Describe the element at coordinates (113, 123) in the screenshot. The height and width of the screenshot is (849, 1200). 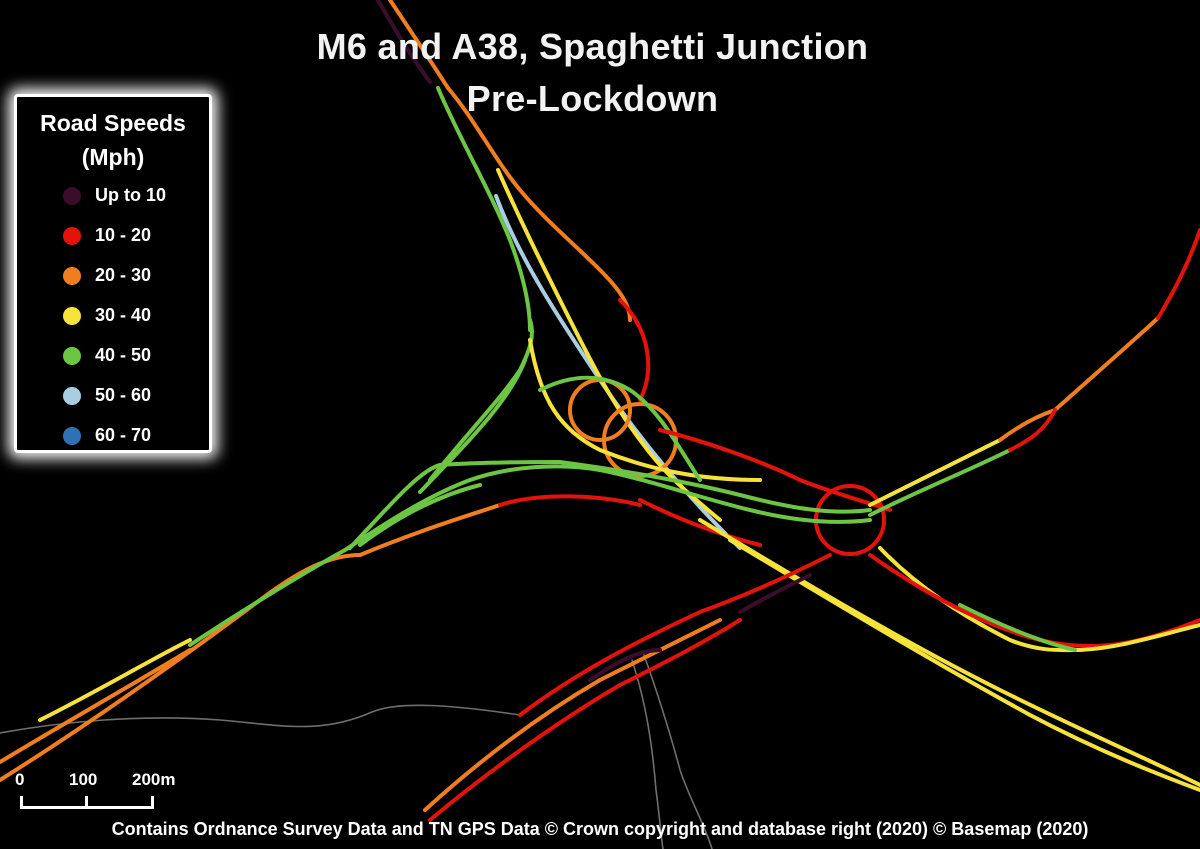
I see `legend-title: Road Speeds` at that location.